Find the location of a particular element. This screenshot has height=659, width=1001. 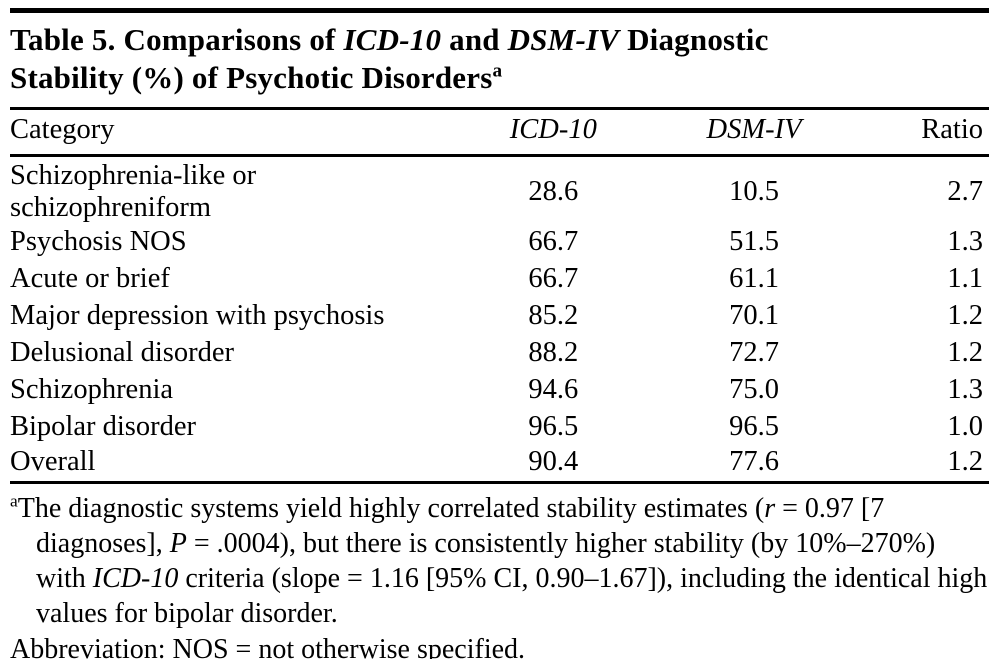

cell-icd10: 85.2 is located at coordinates (553, 316).